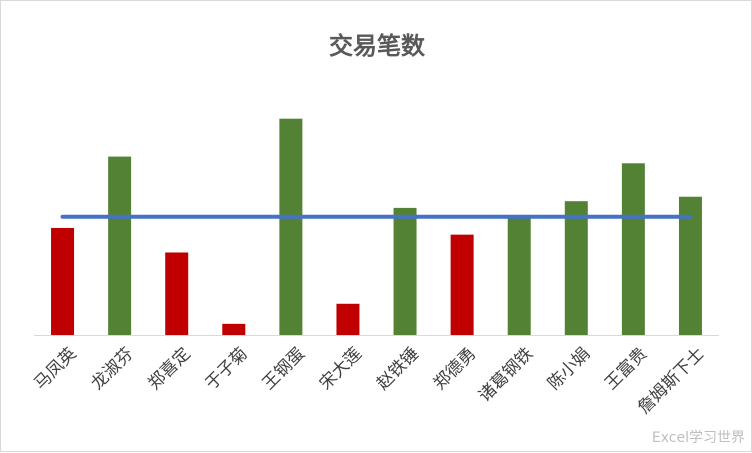  I want to click on category-label-1: 龙淑芬, so click(112, 369).